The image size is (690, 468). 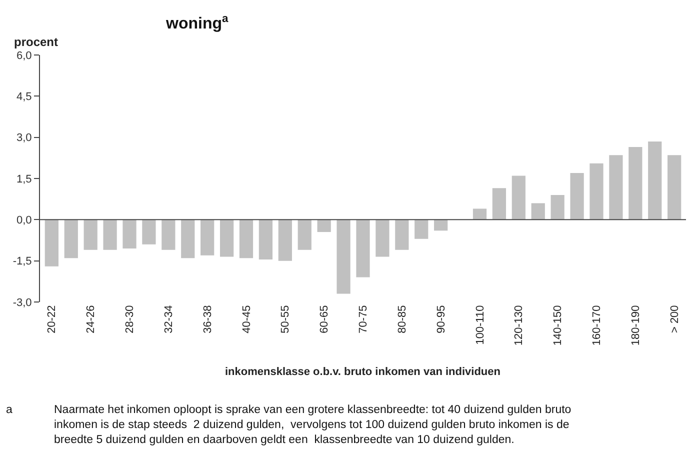 I want to click on x-tick-label: 80-85, so click(x=402, y=319).